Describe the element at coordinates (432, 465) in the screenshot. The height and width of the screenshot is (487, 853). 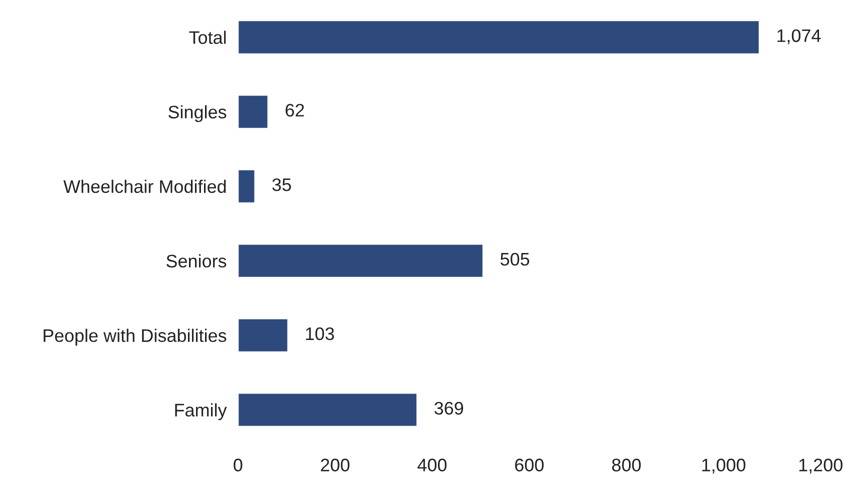
I see `x-tick-label: 400` at that location.